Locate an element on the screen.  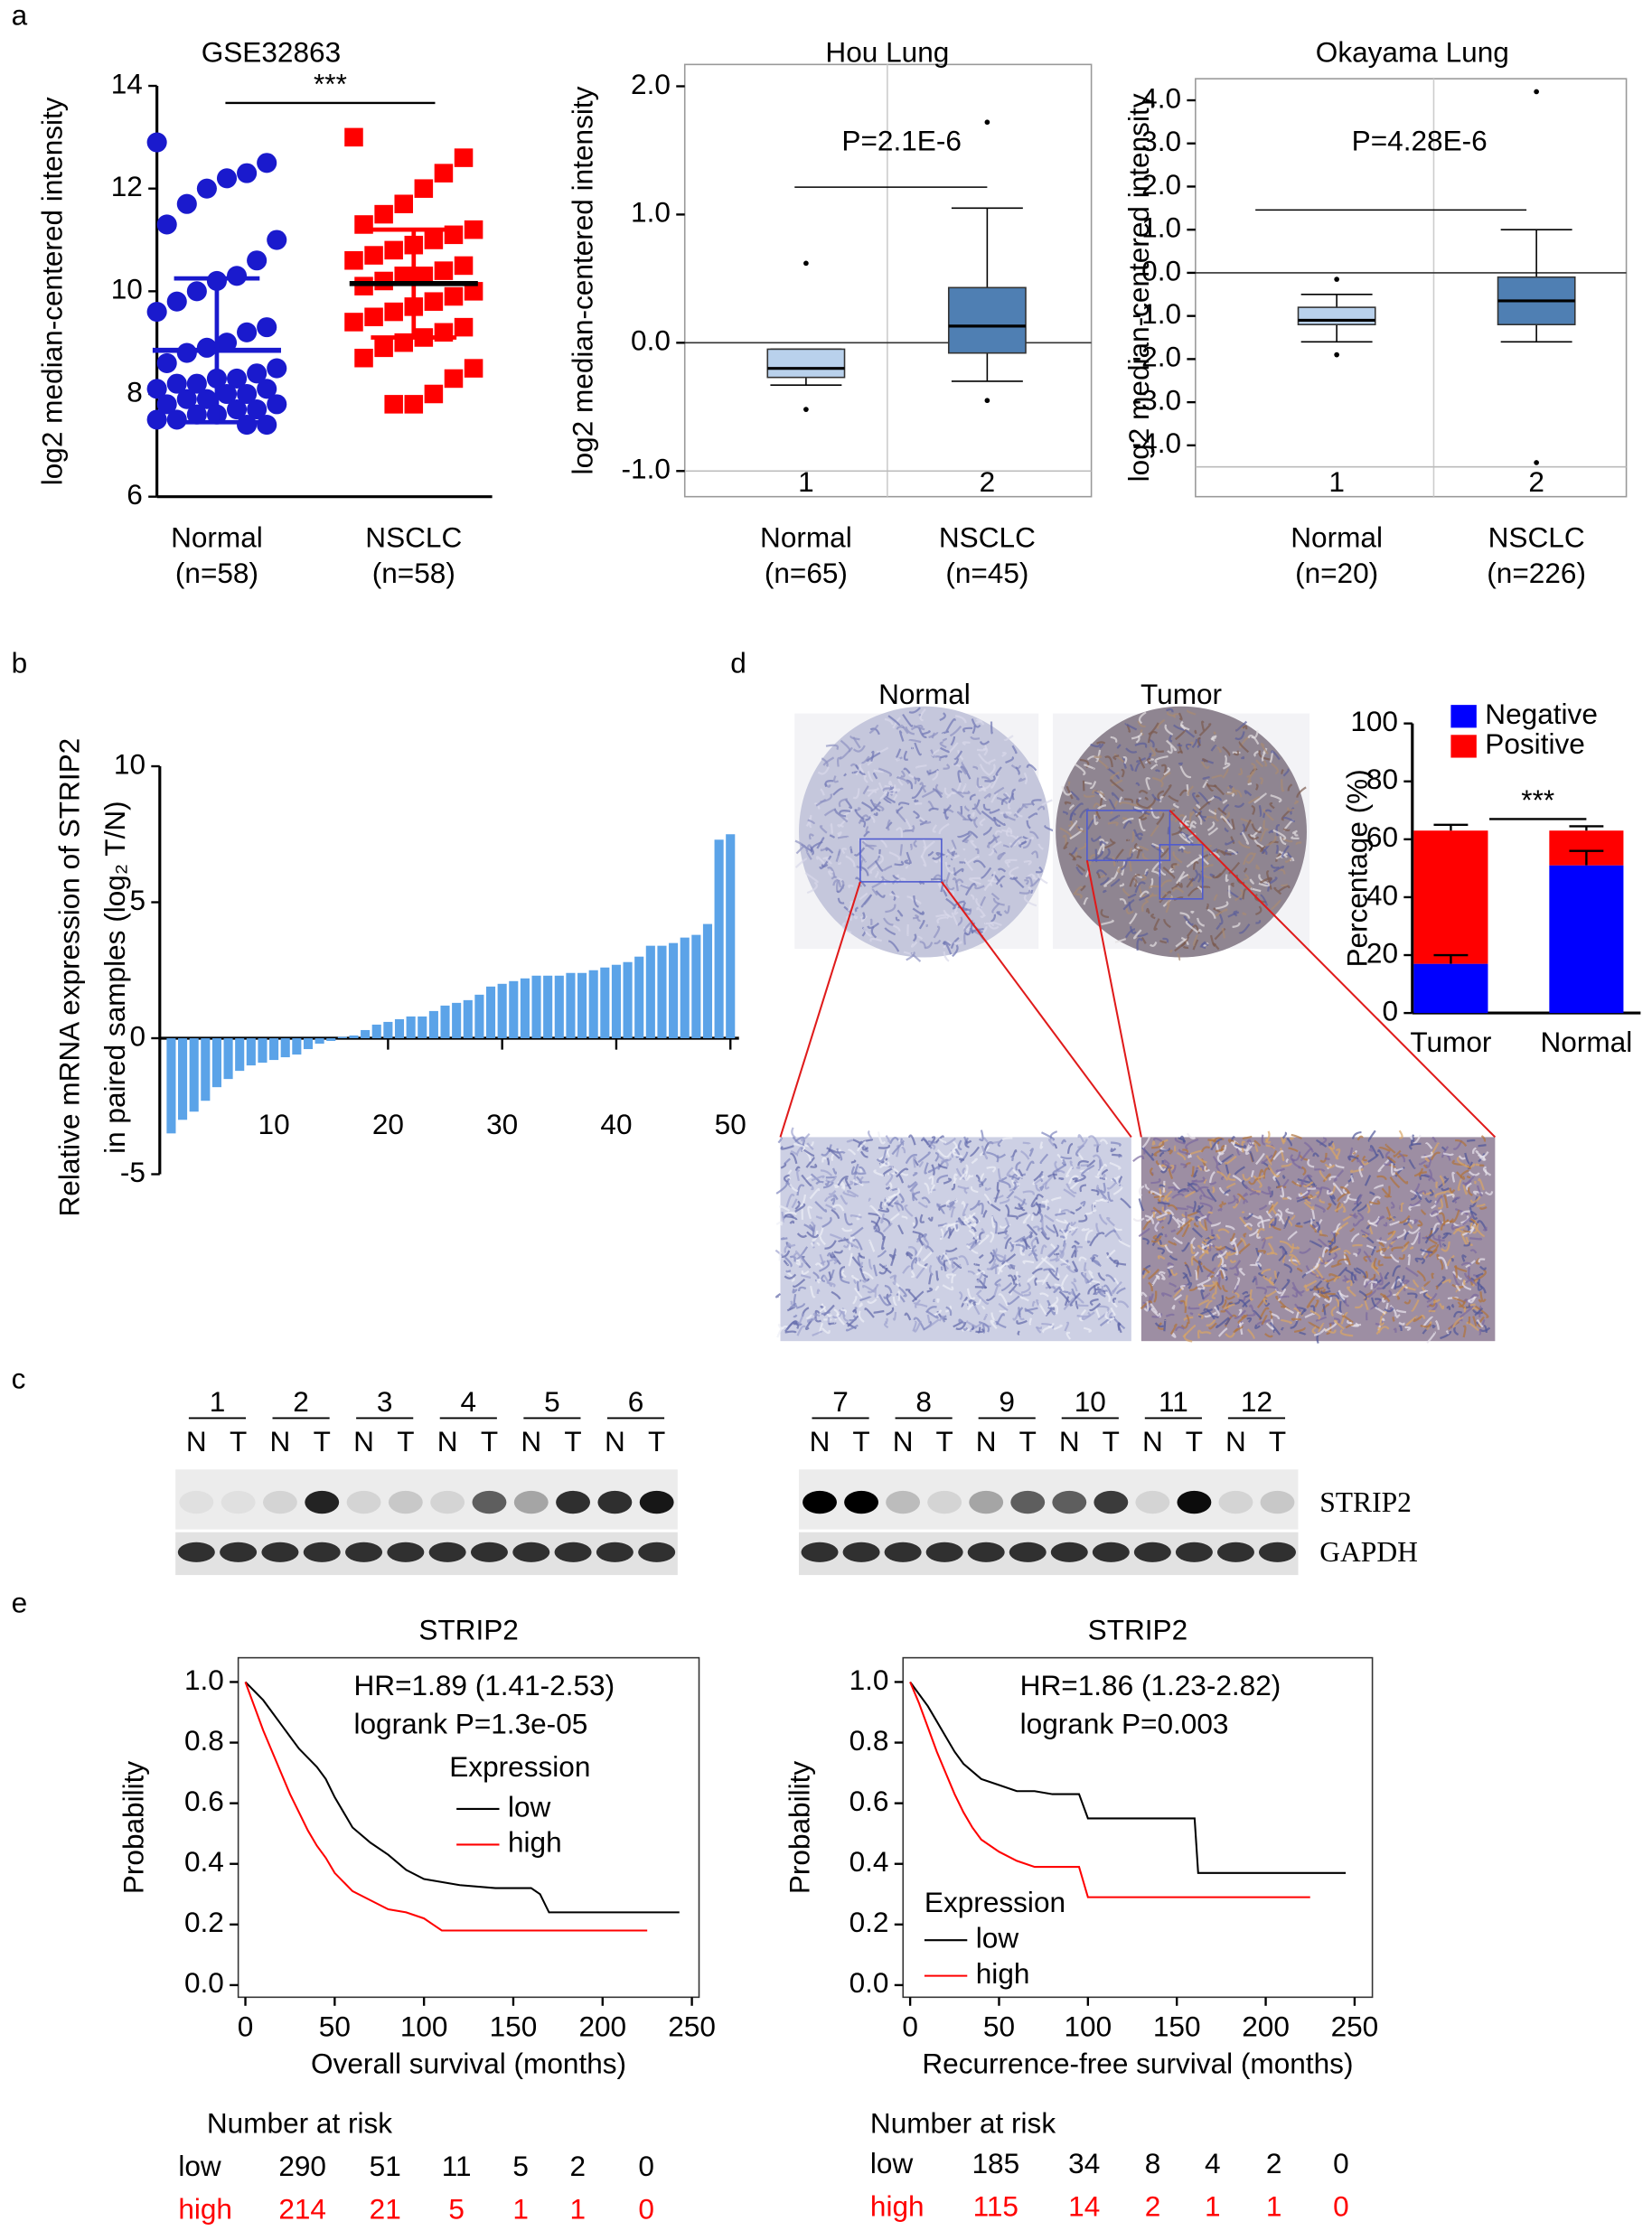
risk-row-label: high is located at coordinates (897, 2205).